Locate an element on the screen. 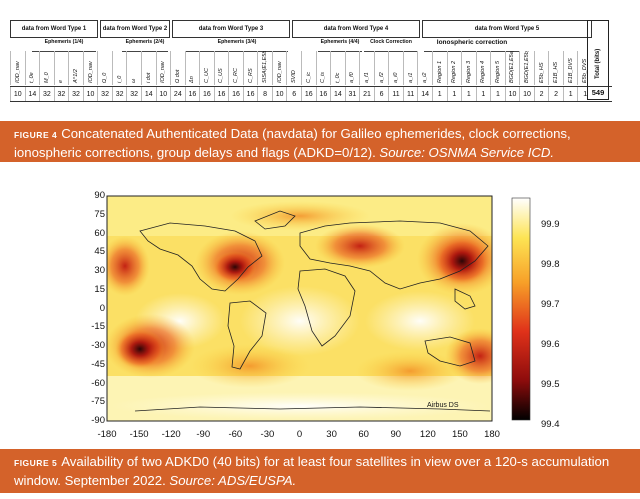  bit-count: 24 is located at coordinates (177, 94).